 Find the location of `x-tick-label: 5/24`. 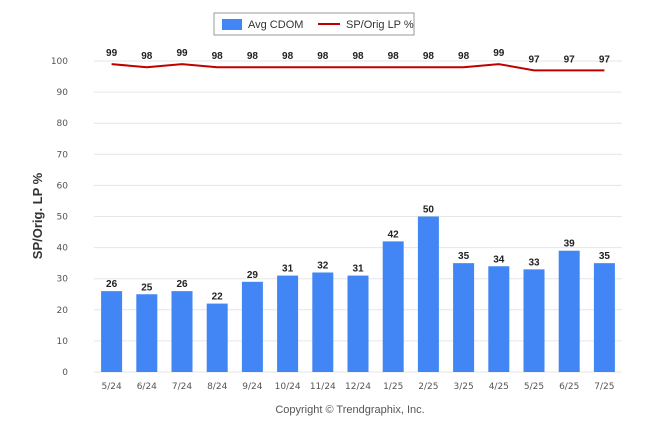

x-tick-label: 5/24 is located at coordinates (111, 387).